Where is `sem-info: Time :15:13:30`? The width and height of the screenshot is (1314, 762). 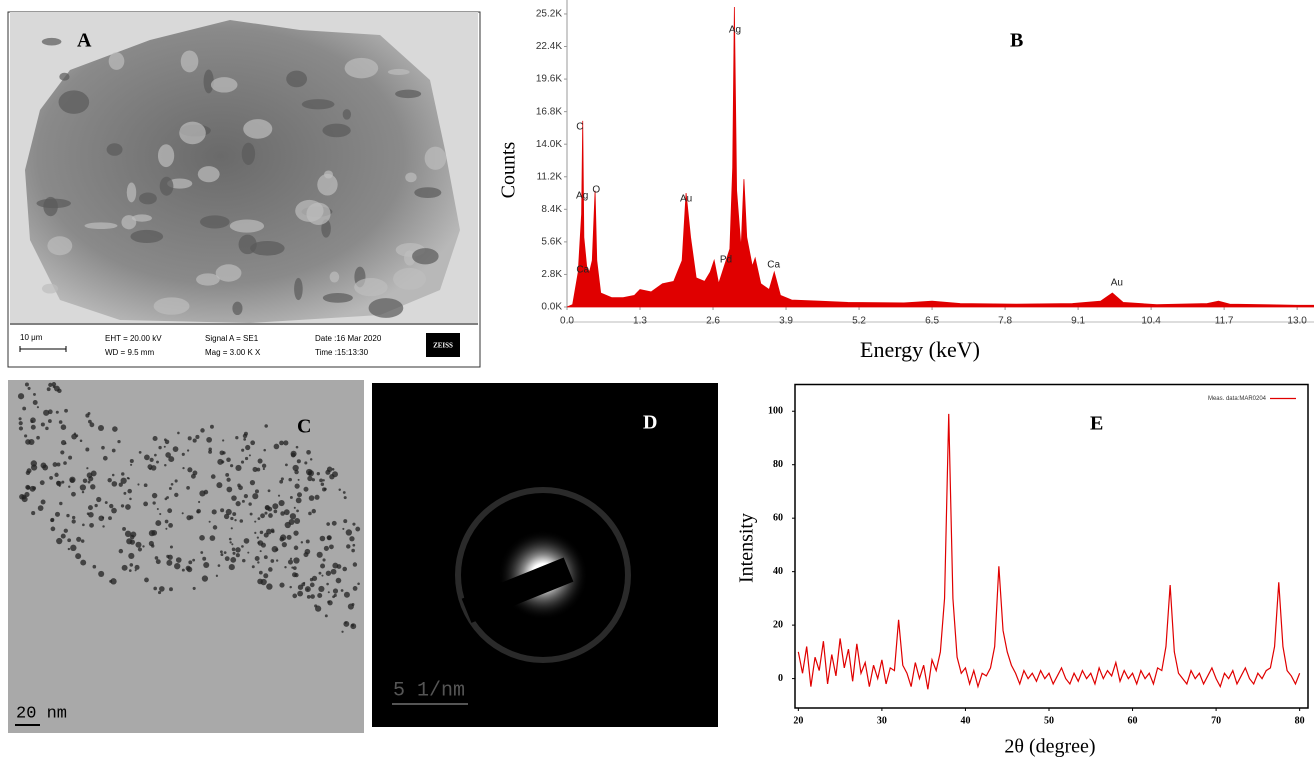
sem-info: Time :15:13:30 is located at coordinates (342, 352).